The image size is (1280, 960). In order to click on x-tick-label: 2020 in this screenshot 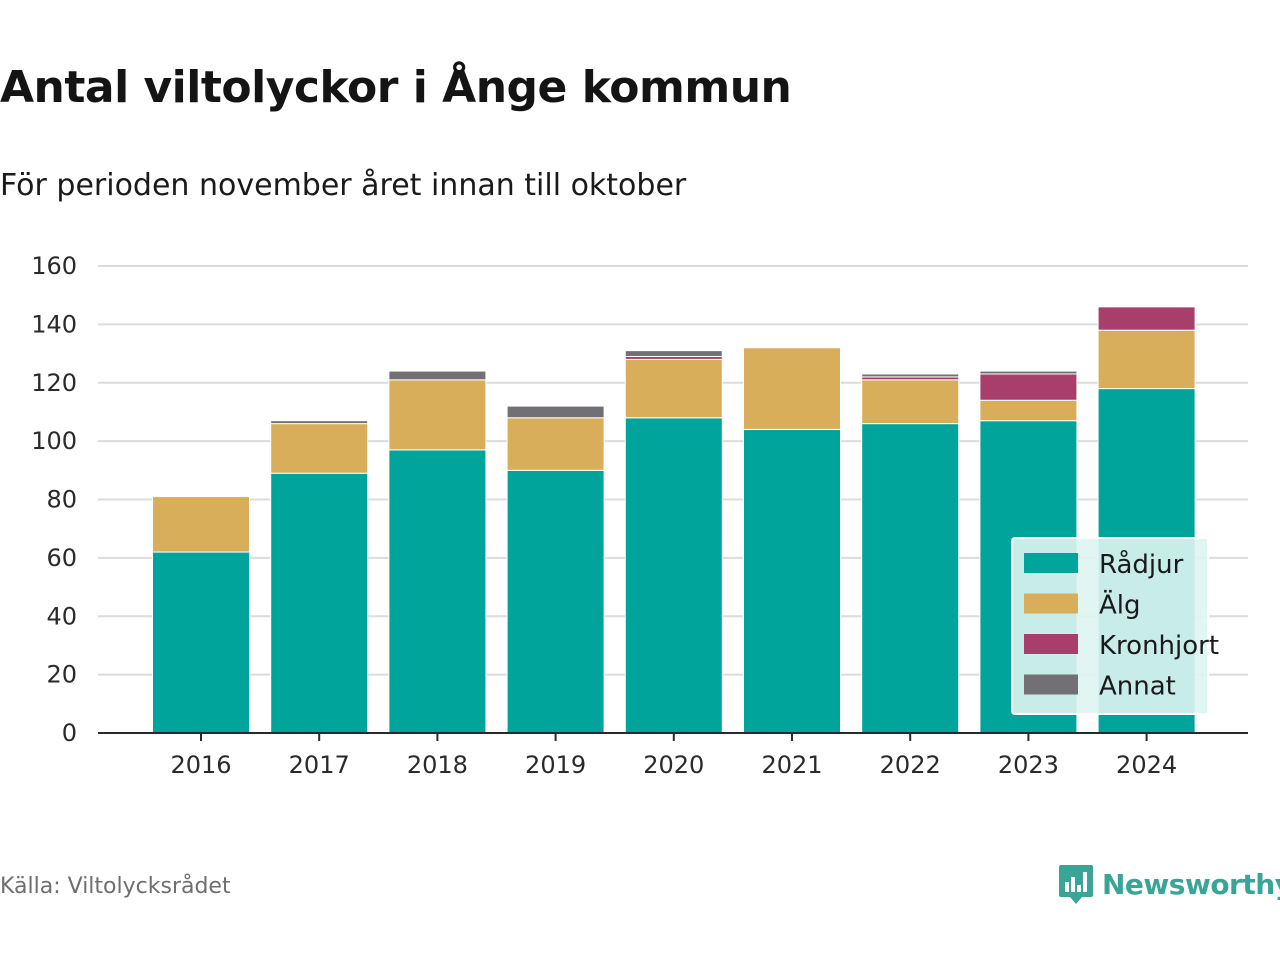, I will do `click(673, 765)`.